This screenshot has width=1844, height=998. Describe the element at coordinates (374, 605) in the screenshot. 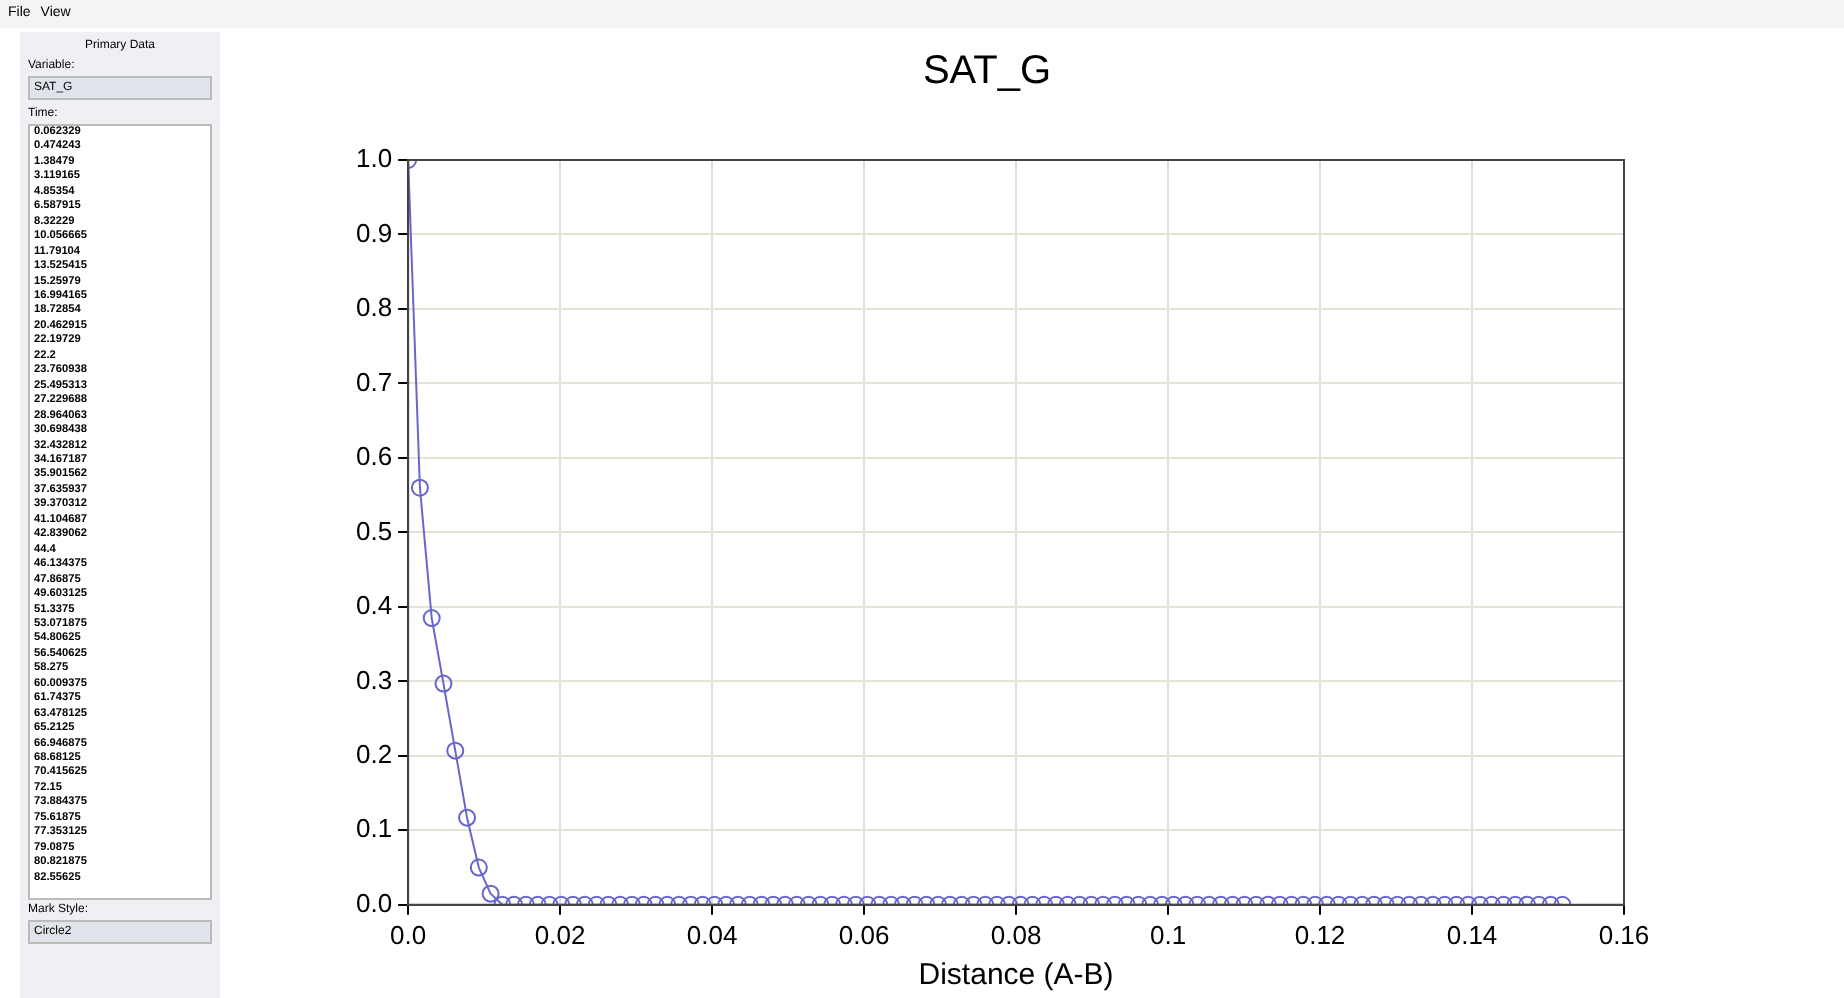

I see `y-tick-label: 0.4` at that location.